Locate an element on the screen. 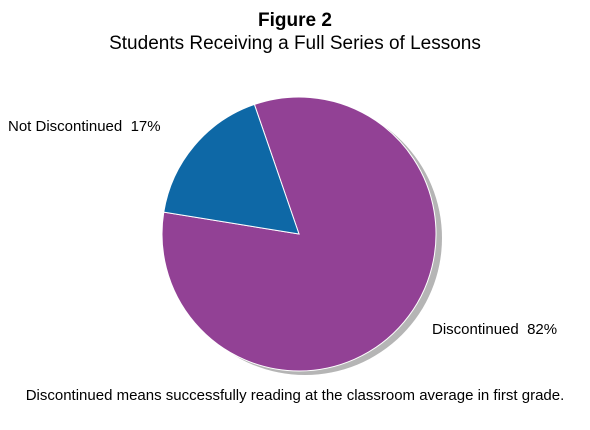 The height and width of the screenshot is (430, 590). slice-label-not-discontinued-value: 17% is located at coordinates (145, 126).